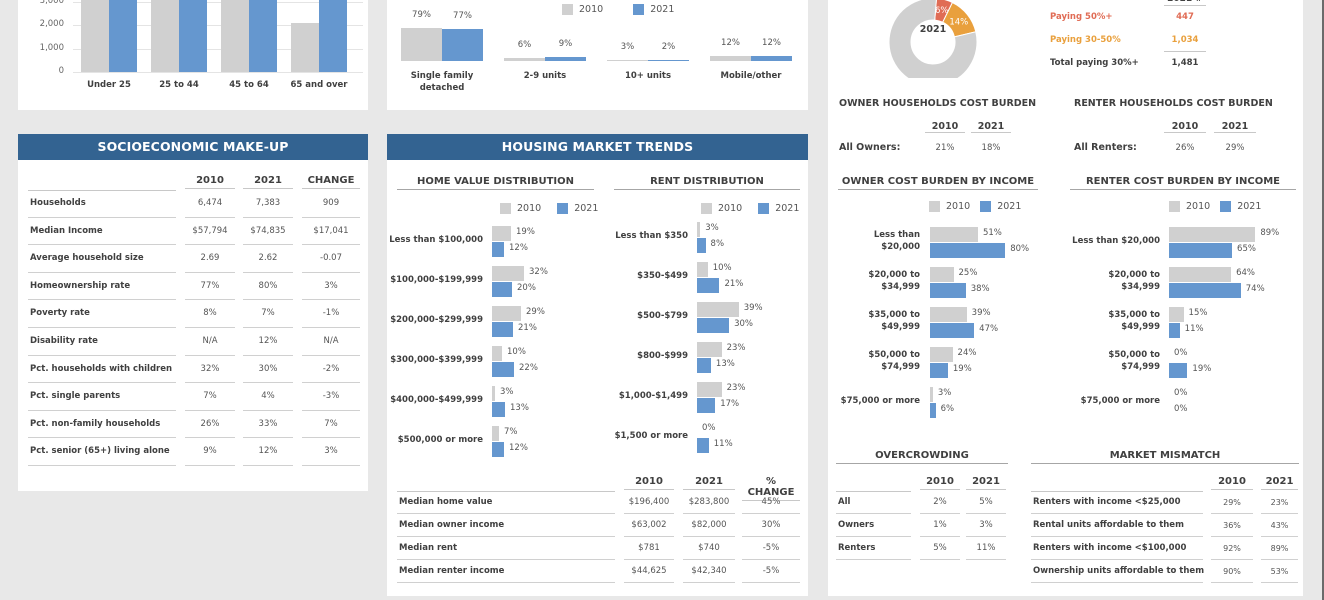 The image size is (1324, 600). I want to click on row-value: 89%, so click(1279, 548).